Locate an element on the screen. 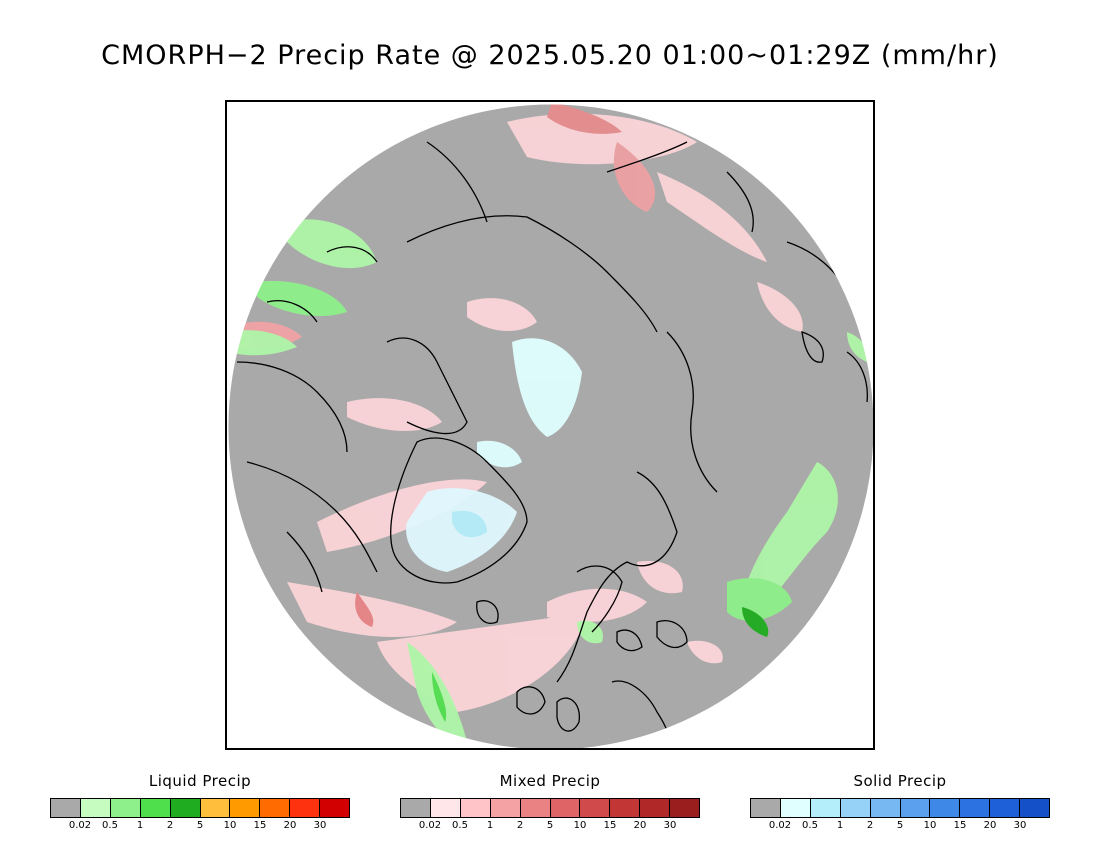 This screenshot has width=1100, height=850. legend-title: Solid Precip is located at coordinates (900, 781).